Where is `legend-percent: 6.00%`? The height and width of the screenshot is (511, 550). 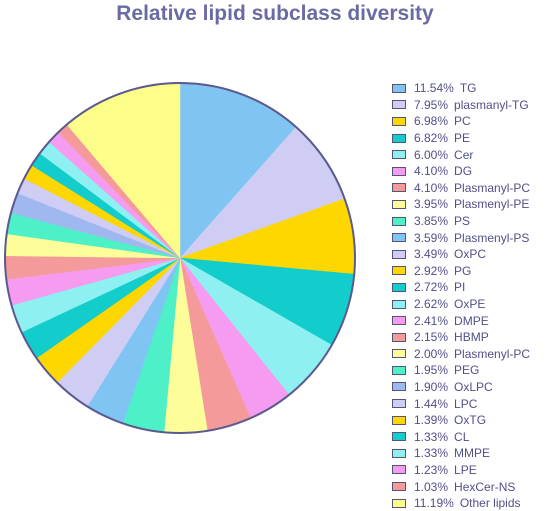
legend-percent: 6.00% is located at coordinates (431, 154).